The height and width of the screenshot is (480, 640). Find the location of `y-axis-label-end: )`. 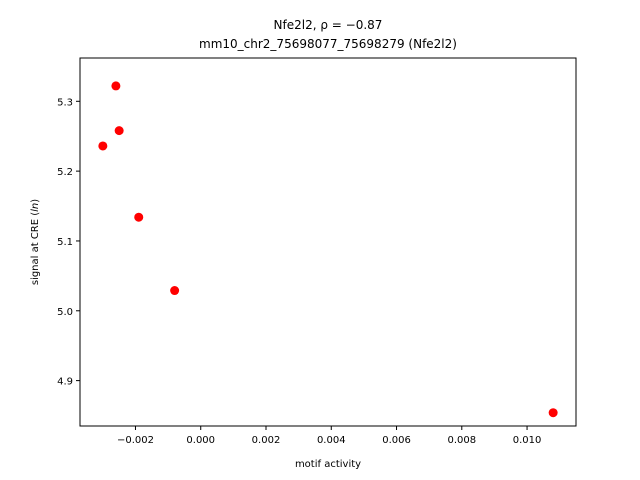

y-axis-label-end: ) is located at coordinates (35, 201).